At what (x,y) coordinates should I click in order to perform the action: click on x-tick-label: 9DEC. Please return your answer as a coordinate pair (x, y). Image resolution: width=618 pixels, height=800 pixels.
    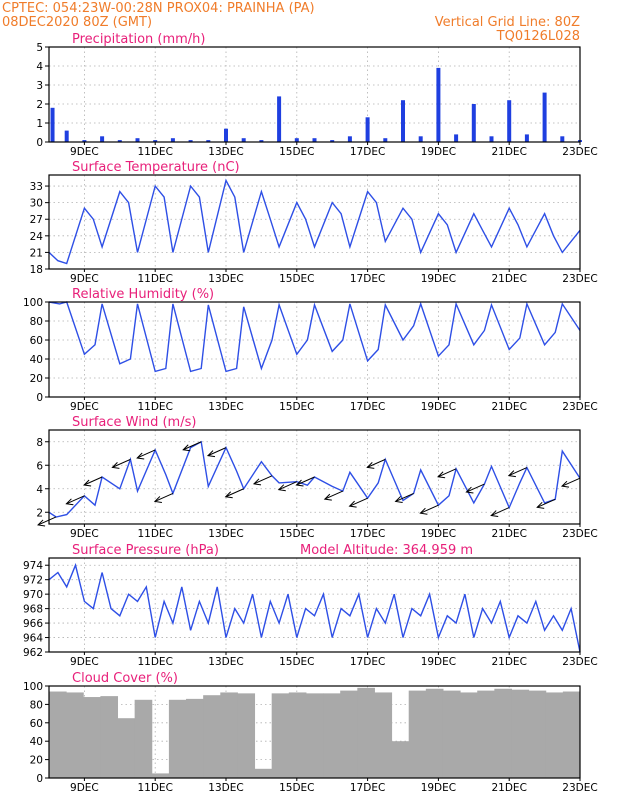
    Looking at the image, I should click on (84, 788).